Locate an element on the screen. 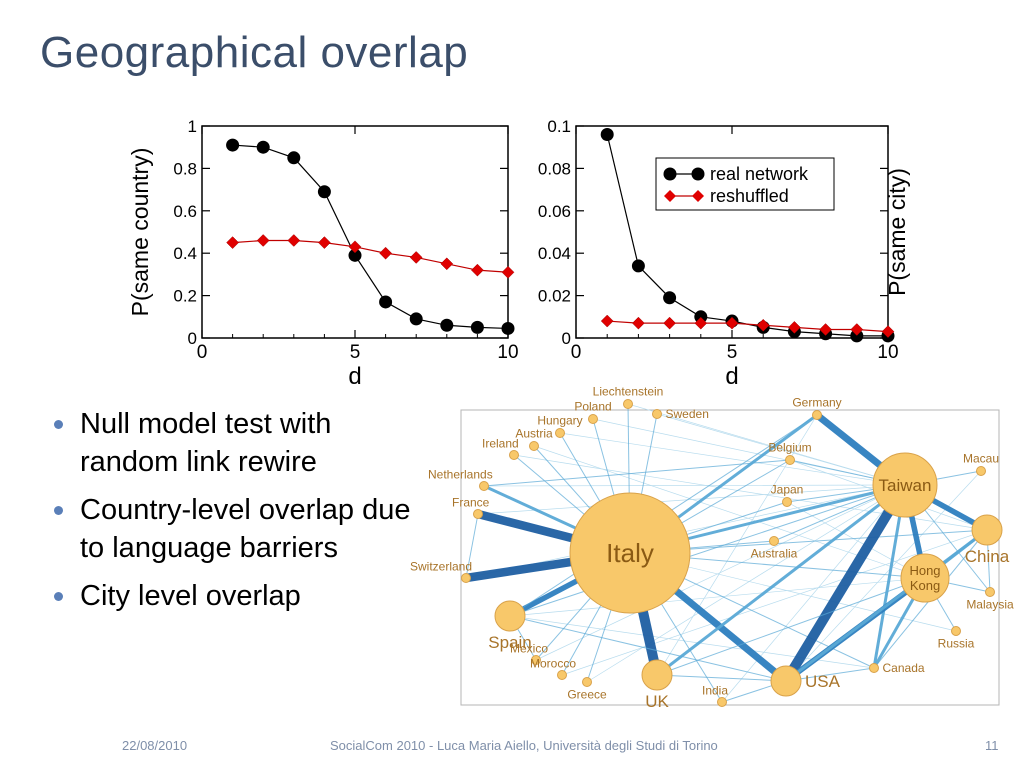 The height and width of the screenshot is (768, 1024). reshuffled-line is located at coordinates (748, 326).